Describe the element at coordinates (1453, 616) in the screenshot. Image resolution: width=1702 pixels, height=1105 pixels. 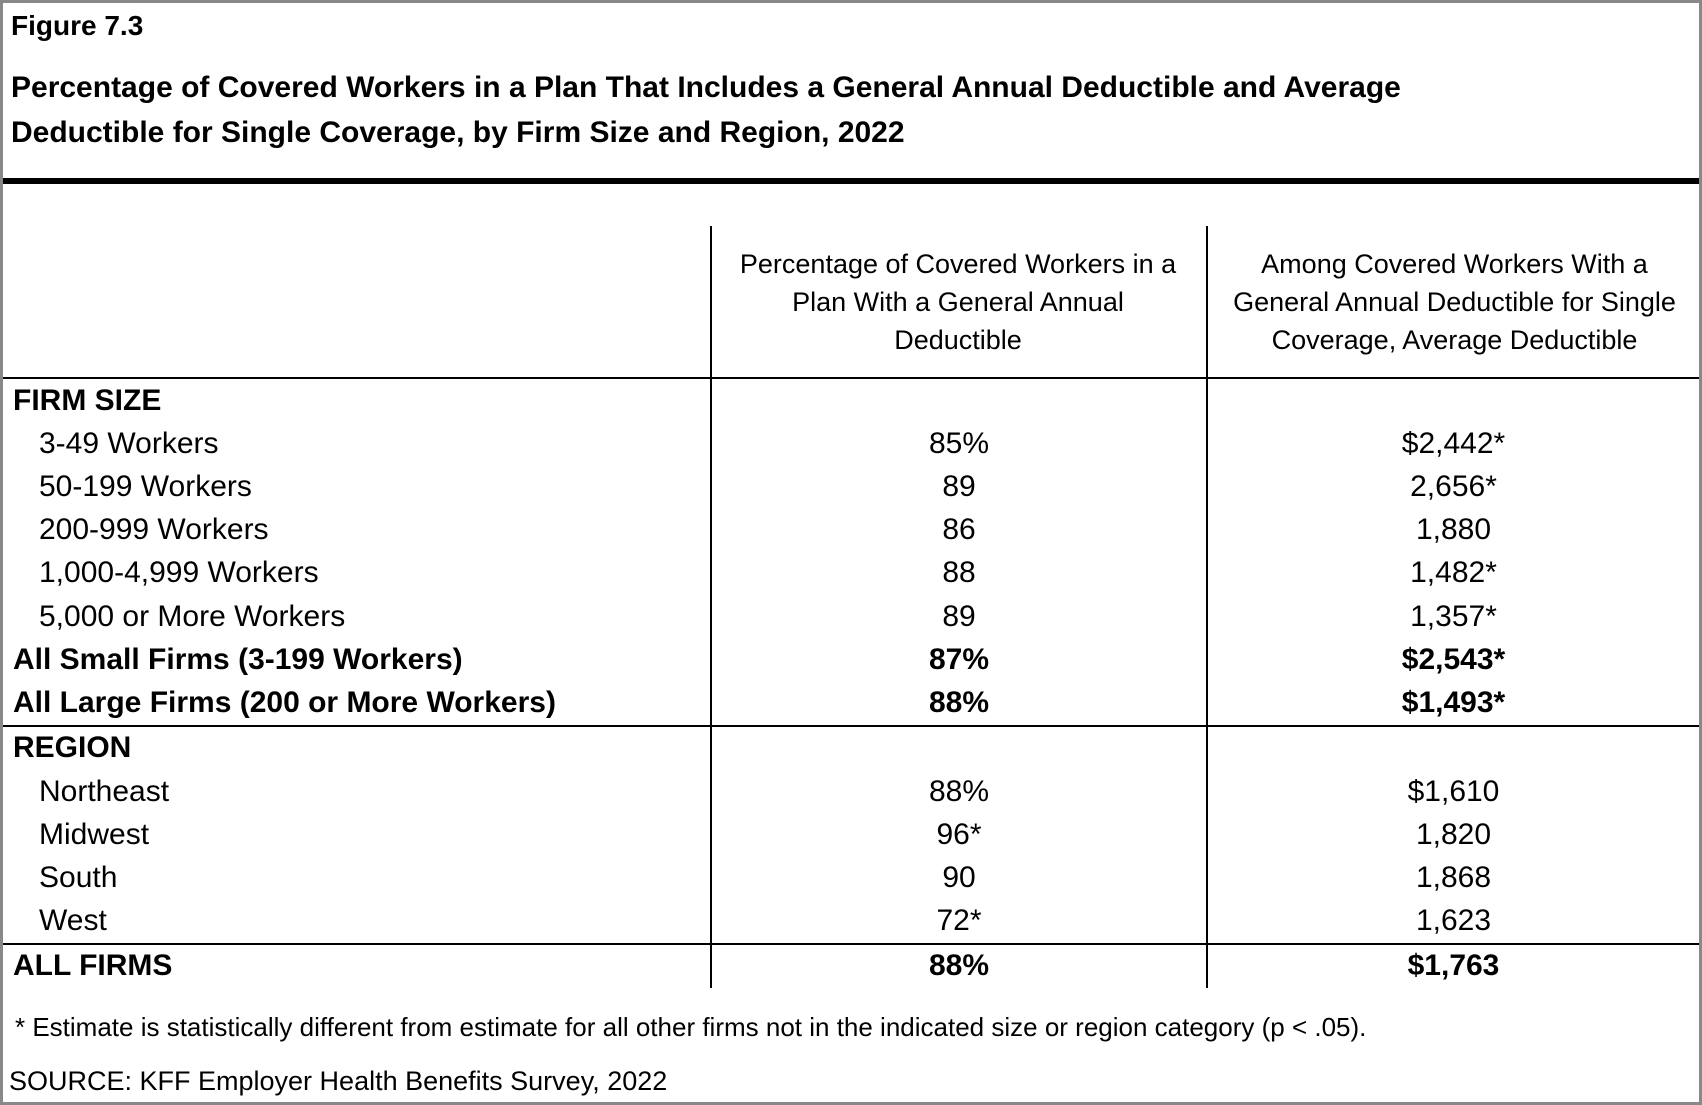
I see `deductible-value: 1,357*` at that location.